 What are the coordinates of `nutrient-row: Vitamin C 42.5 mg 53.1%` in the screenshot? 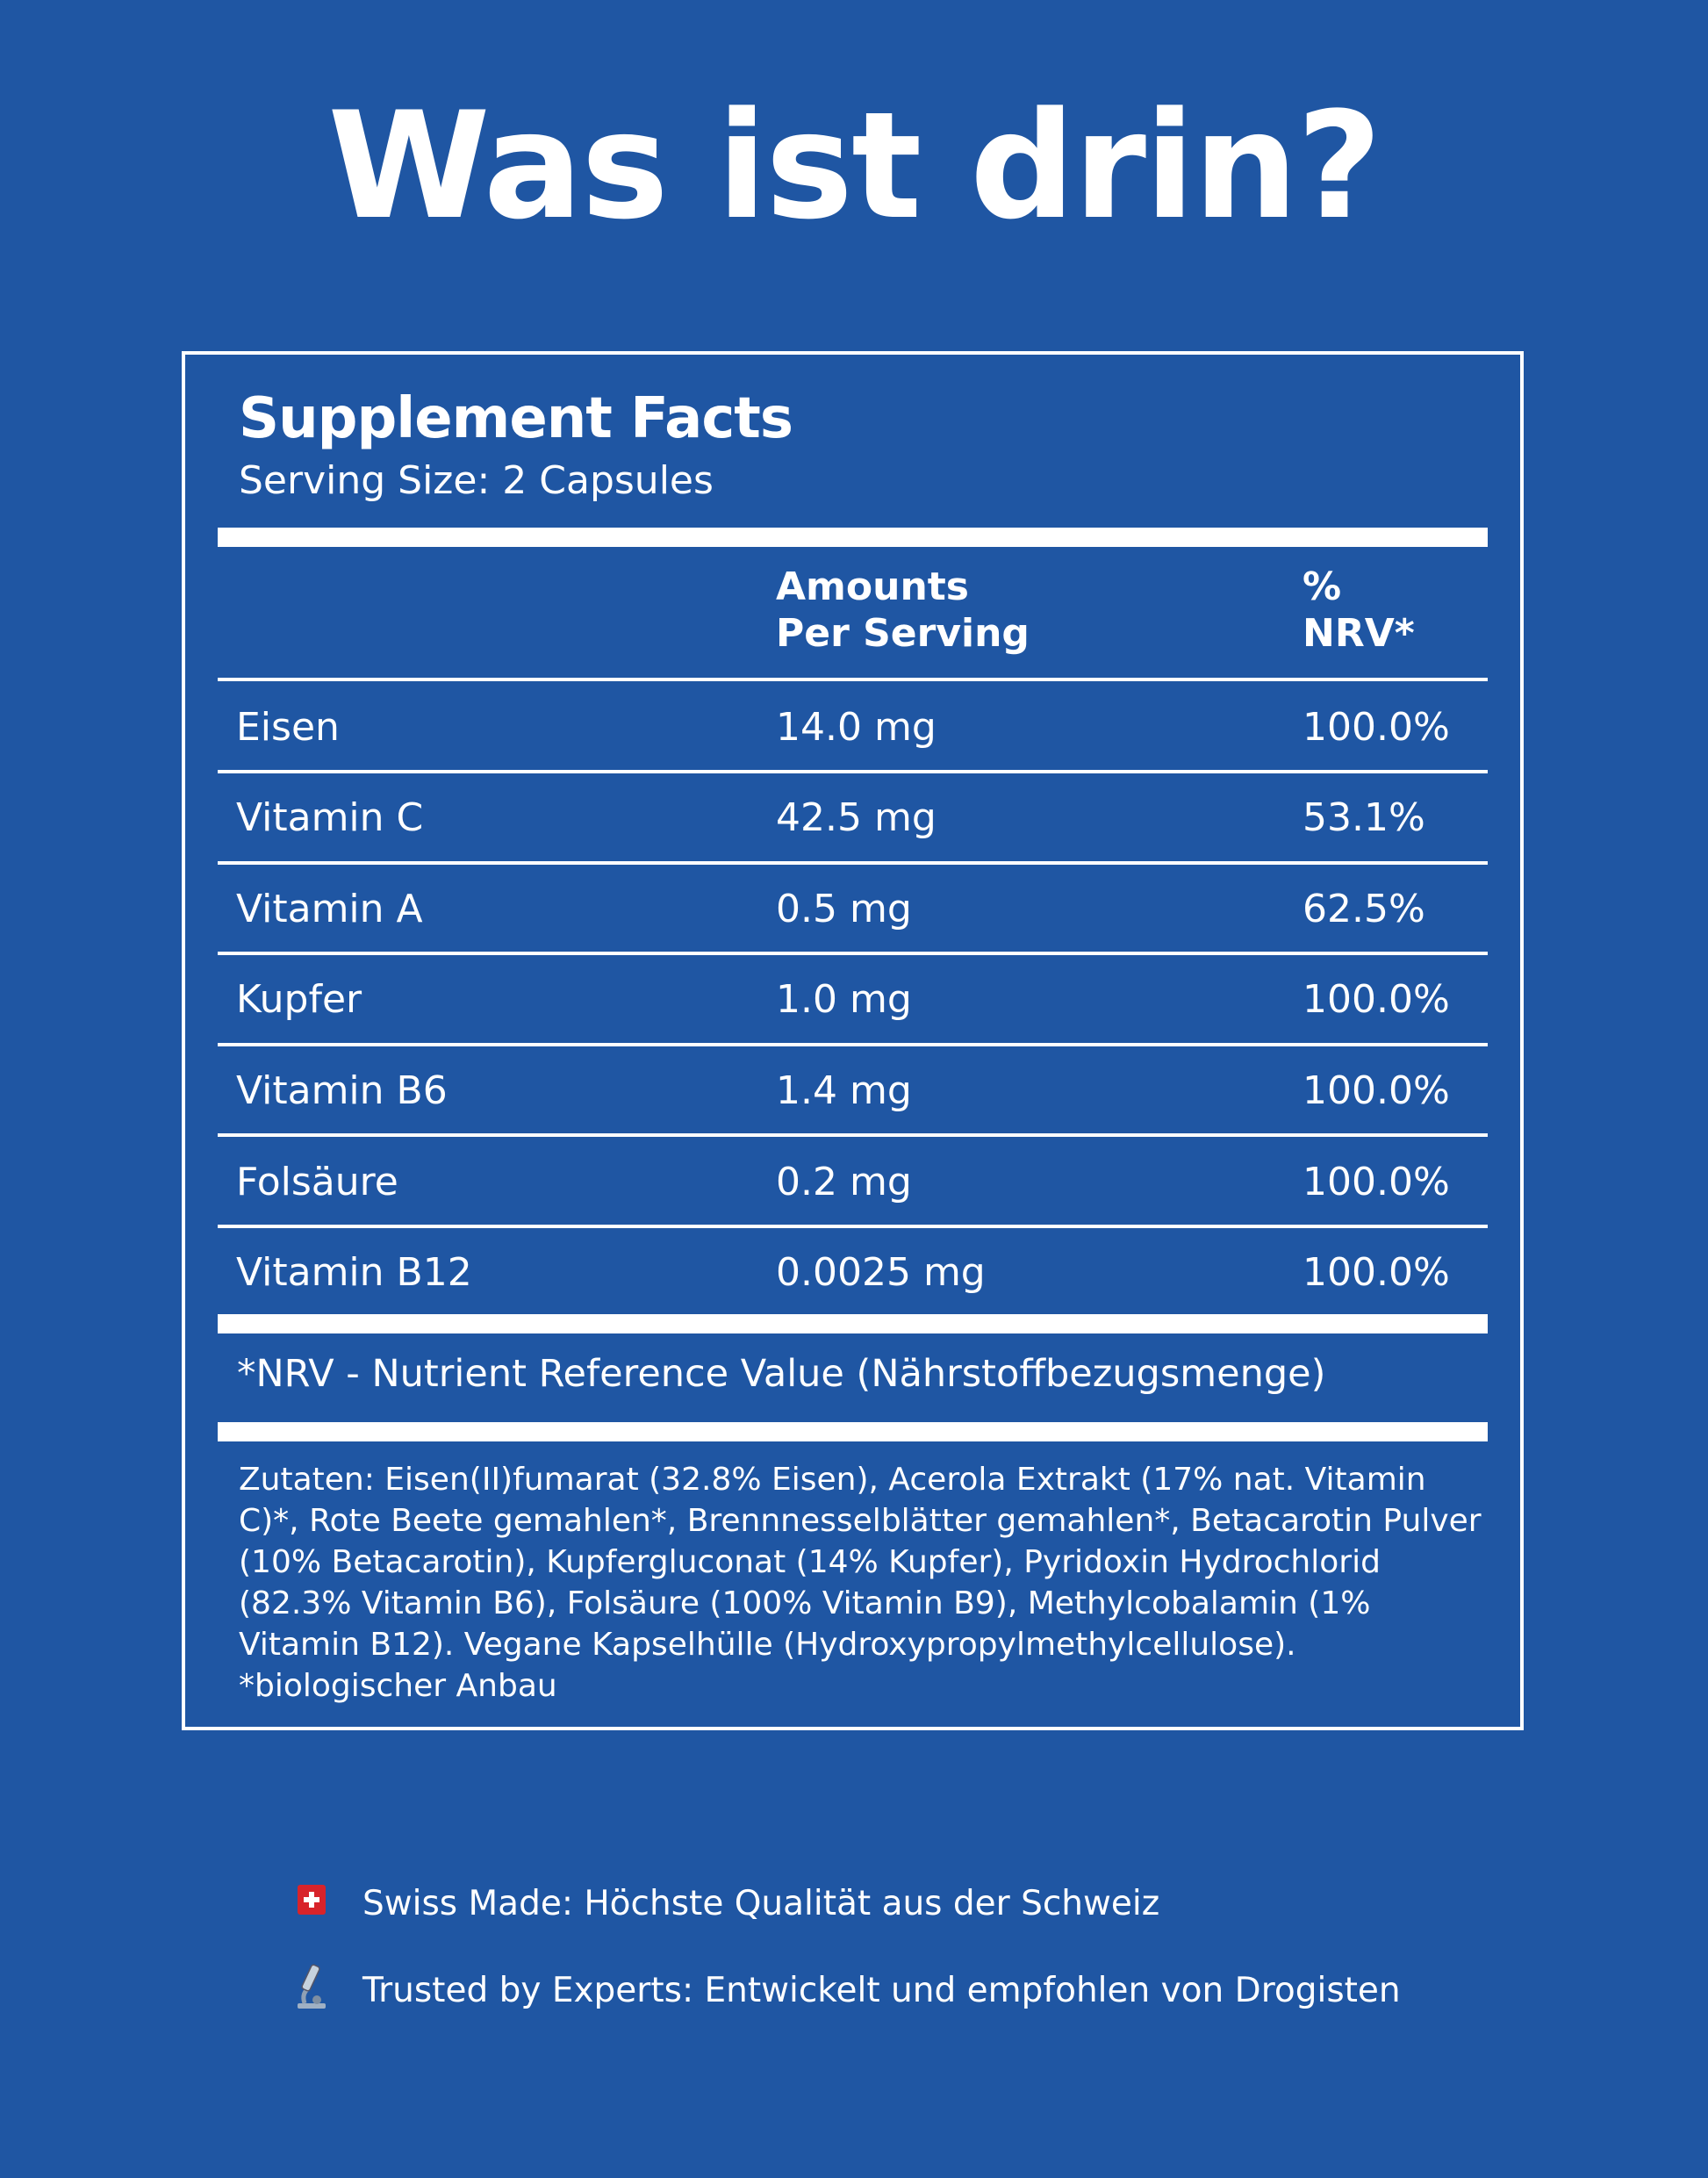 It's located at (853, 819).